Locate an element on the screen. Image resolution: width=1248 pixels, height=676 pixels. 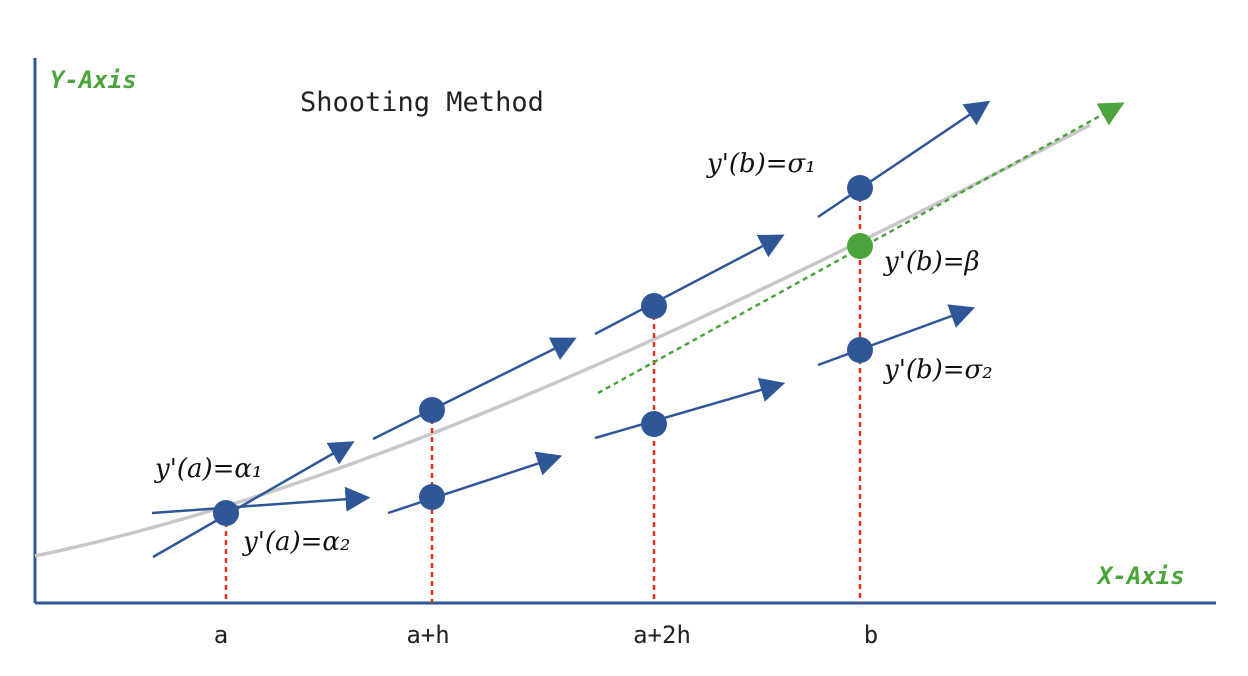
tick-label-a-plus-h: a+h is located at coordinates (427, 635).